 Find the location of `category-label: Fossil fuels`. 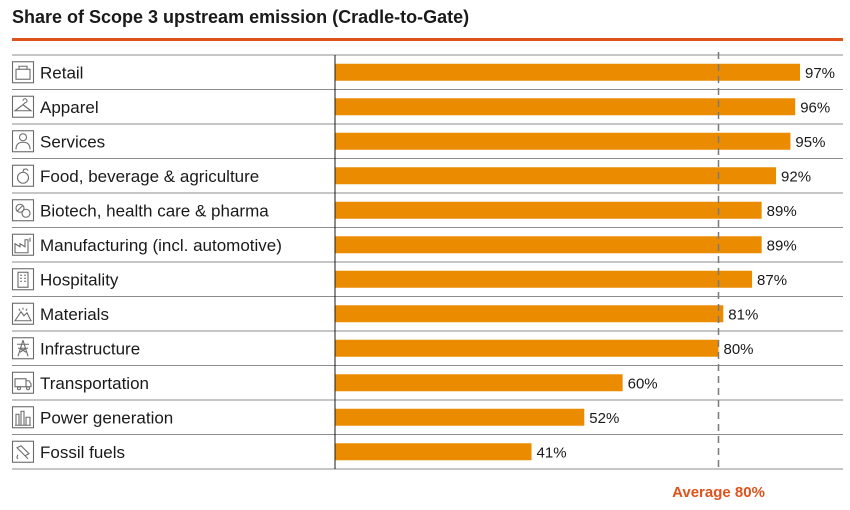

category-label: Fossil fuels is located at coordinates (82, 452).